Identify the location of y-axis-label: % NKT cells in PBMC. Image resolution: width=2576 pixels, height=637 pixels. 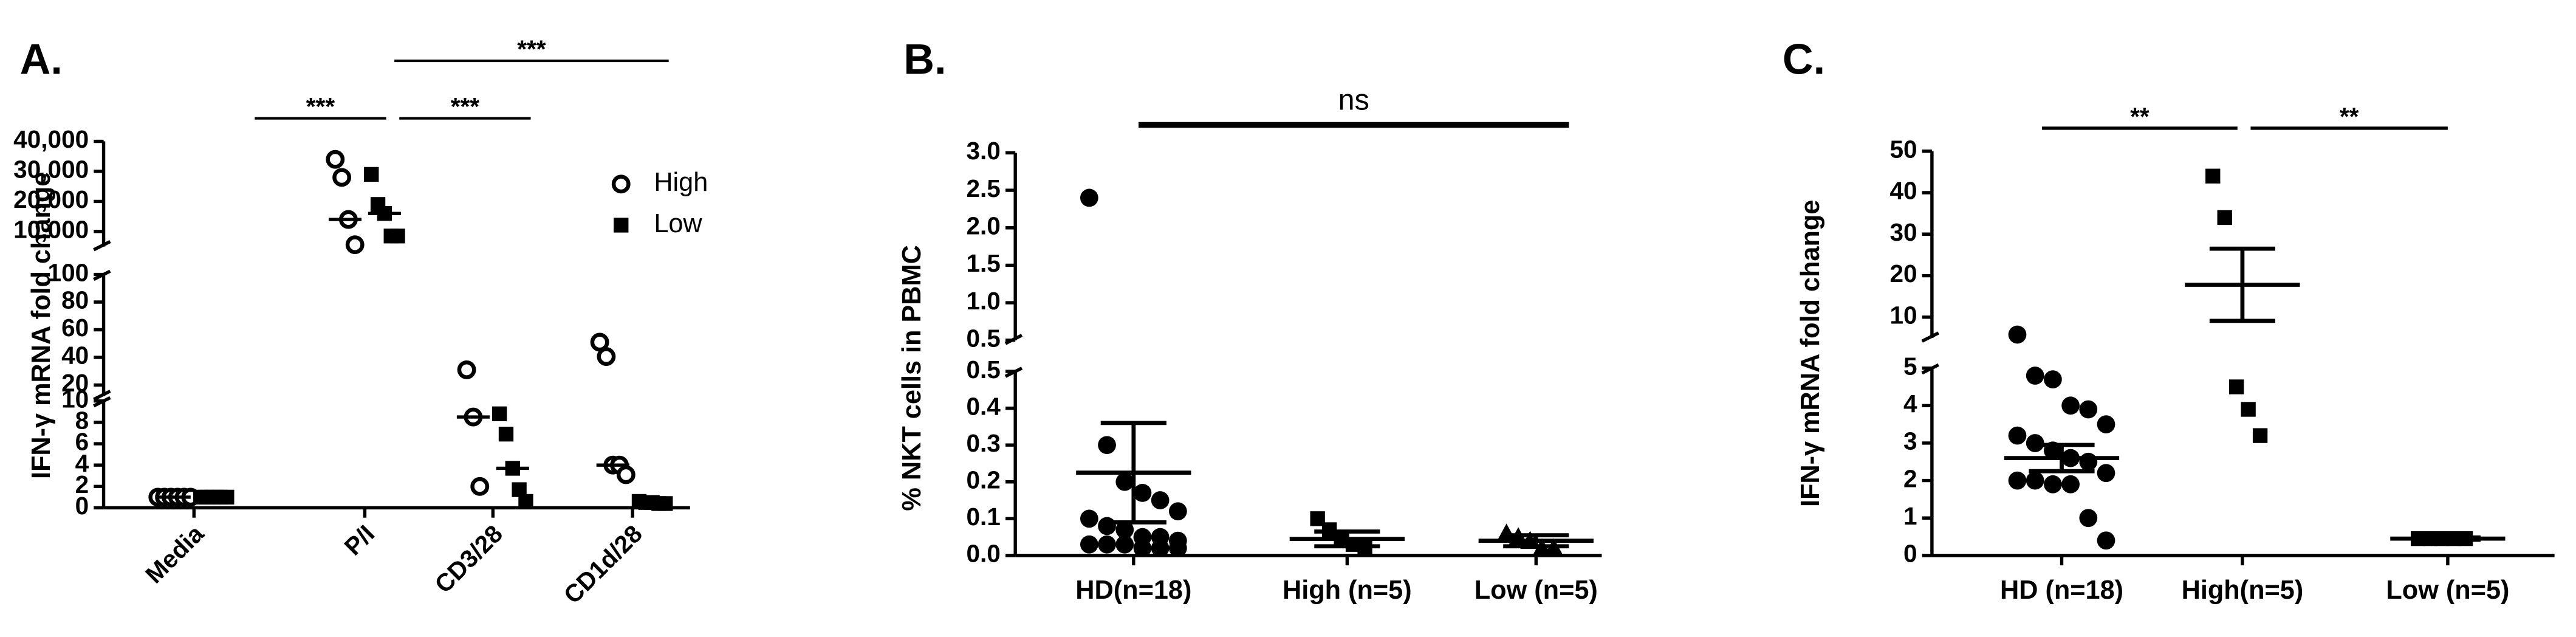
(912, 378).